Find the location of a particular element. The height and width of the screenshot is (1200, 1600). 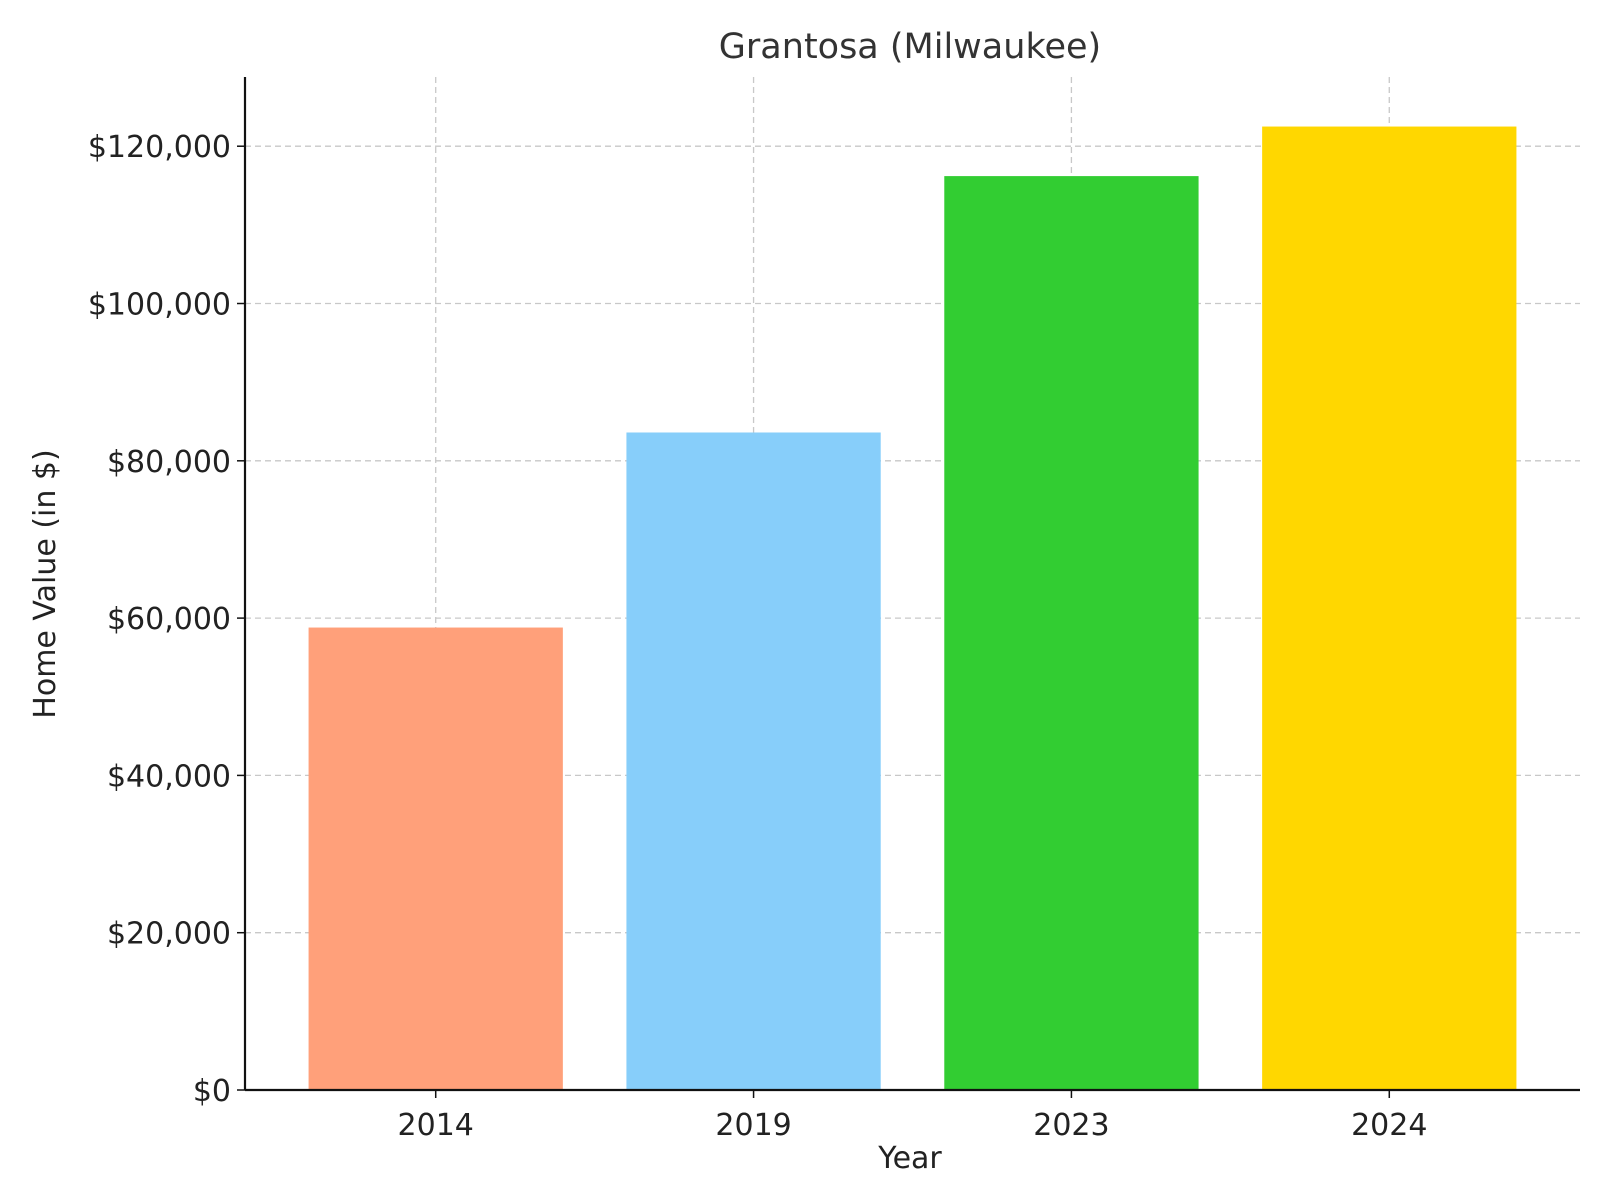

y-axis-label: Home Value (in $) is located at coordinates (45, 583).